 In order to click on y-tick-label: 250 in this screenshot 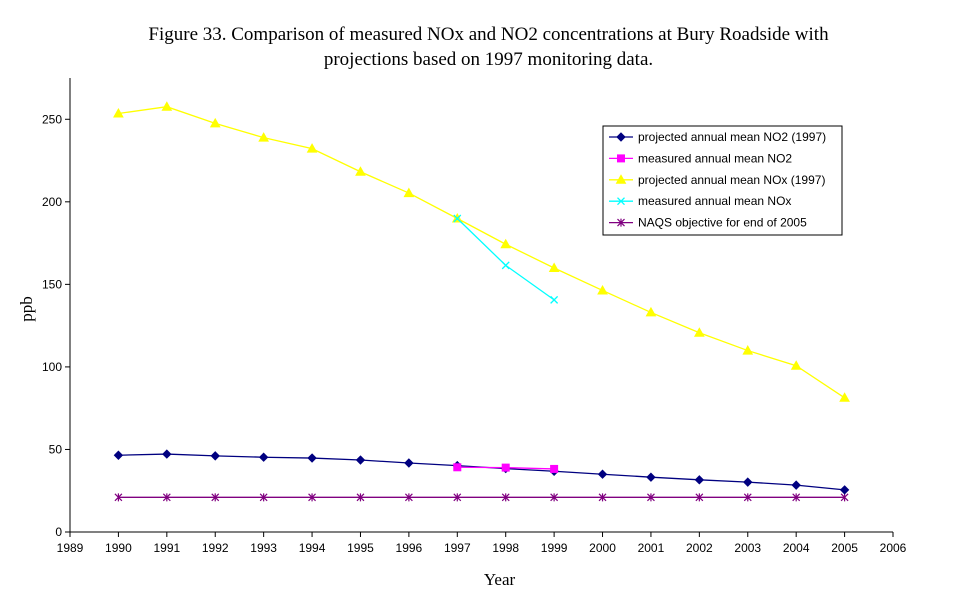, I will do `click(52, 119)`.